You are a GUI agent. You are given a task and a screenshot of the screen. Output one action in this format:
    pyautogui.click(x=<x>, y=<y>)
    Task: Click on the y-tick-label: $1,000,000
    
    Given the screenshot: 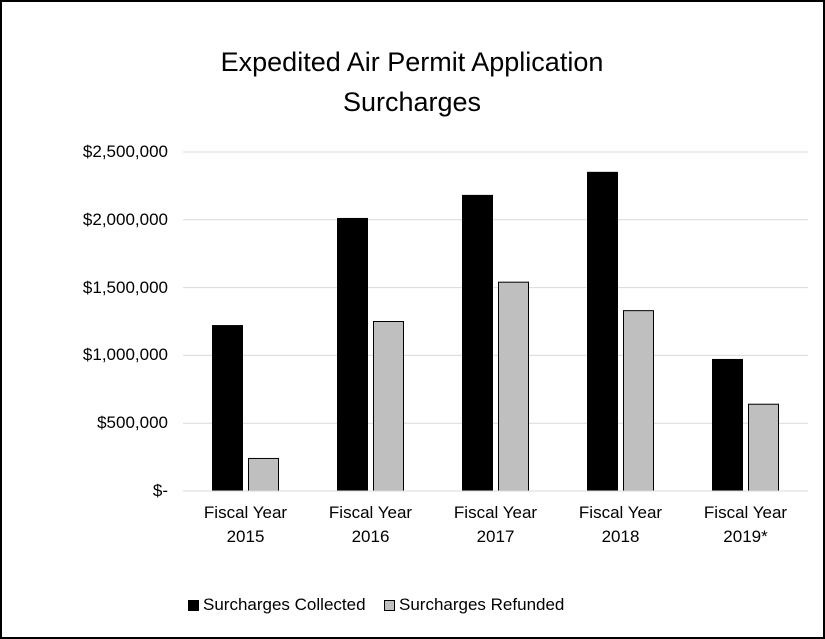 What is the action you would take?
    pyautogui.click(x=125, y=355)
    